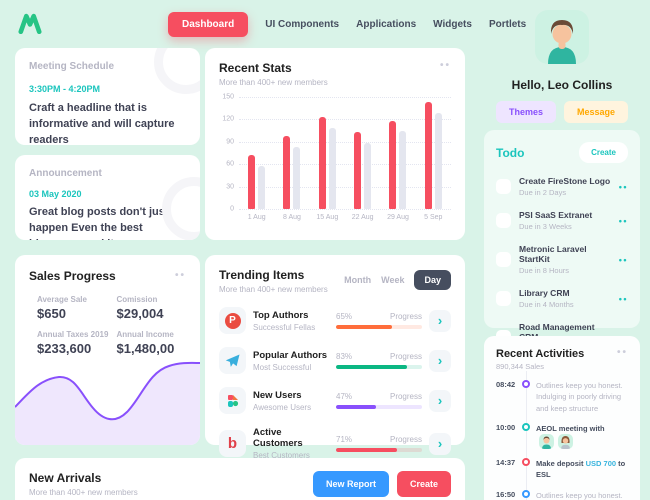 The image size is (650, 500). What do you see at coordinates (596, 112) in the screenshot?
I see `message-button: Message` at bounding box center [596, 112].